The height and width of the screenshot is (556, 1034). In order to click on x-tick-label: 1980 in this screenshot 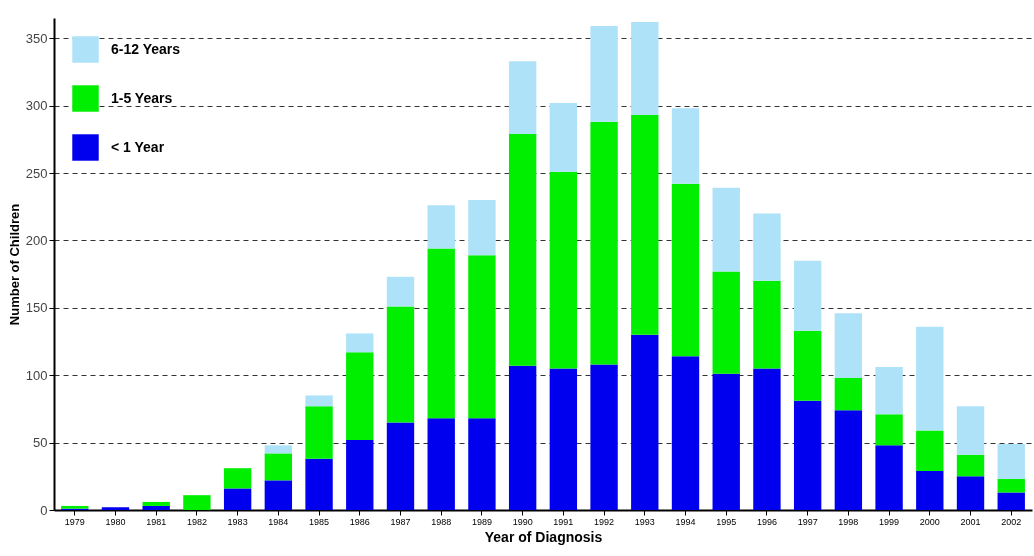, I will do `click(115, 521)`.